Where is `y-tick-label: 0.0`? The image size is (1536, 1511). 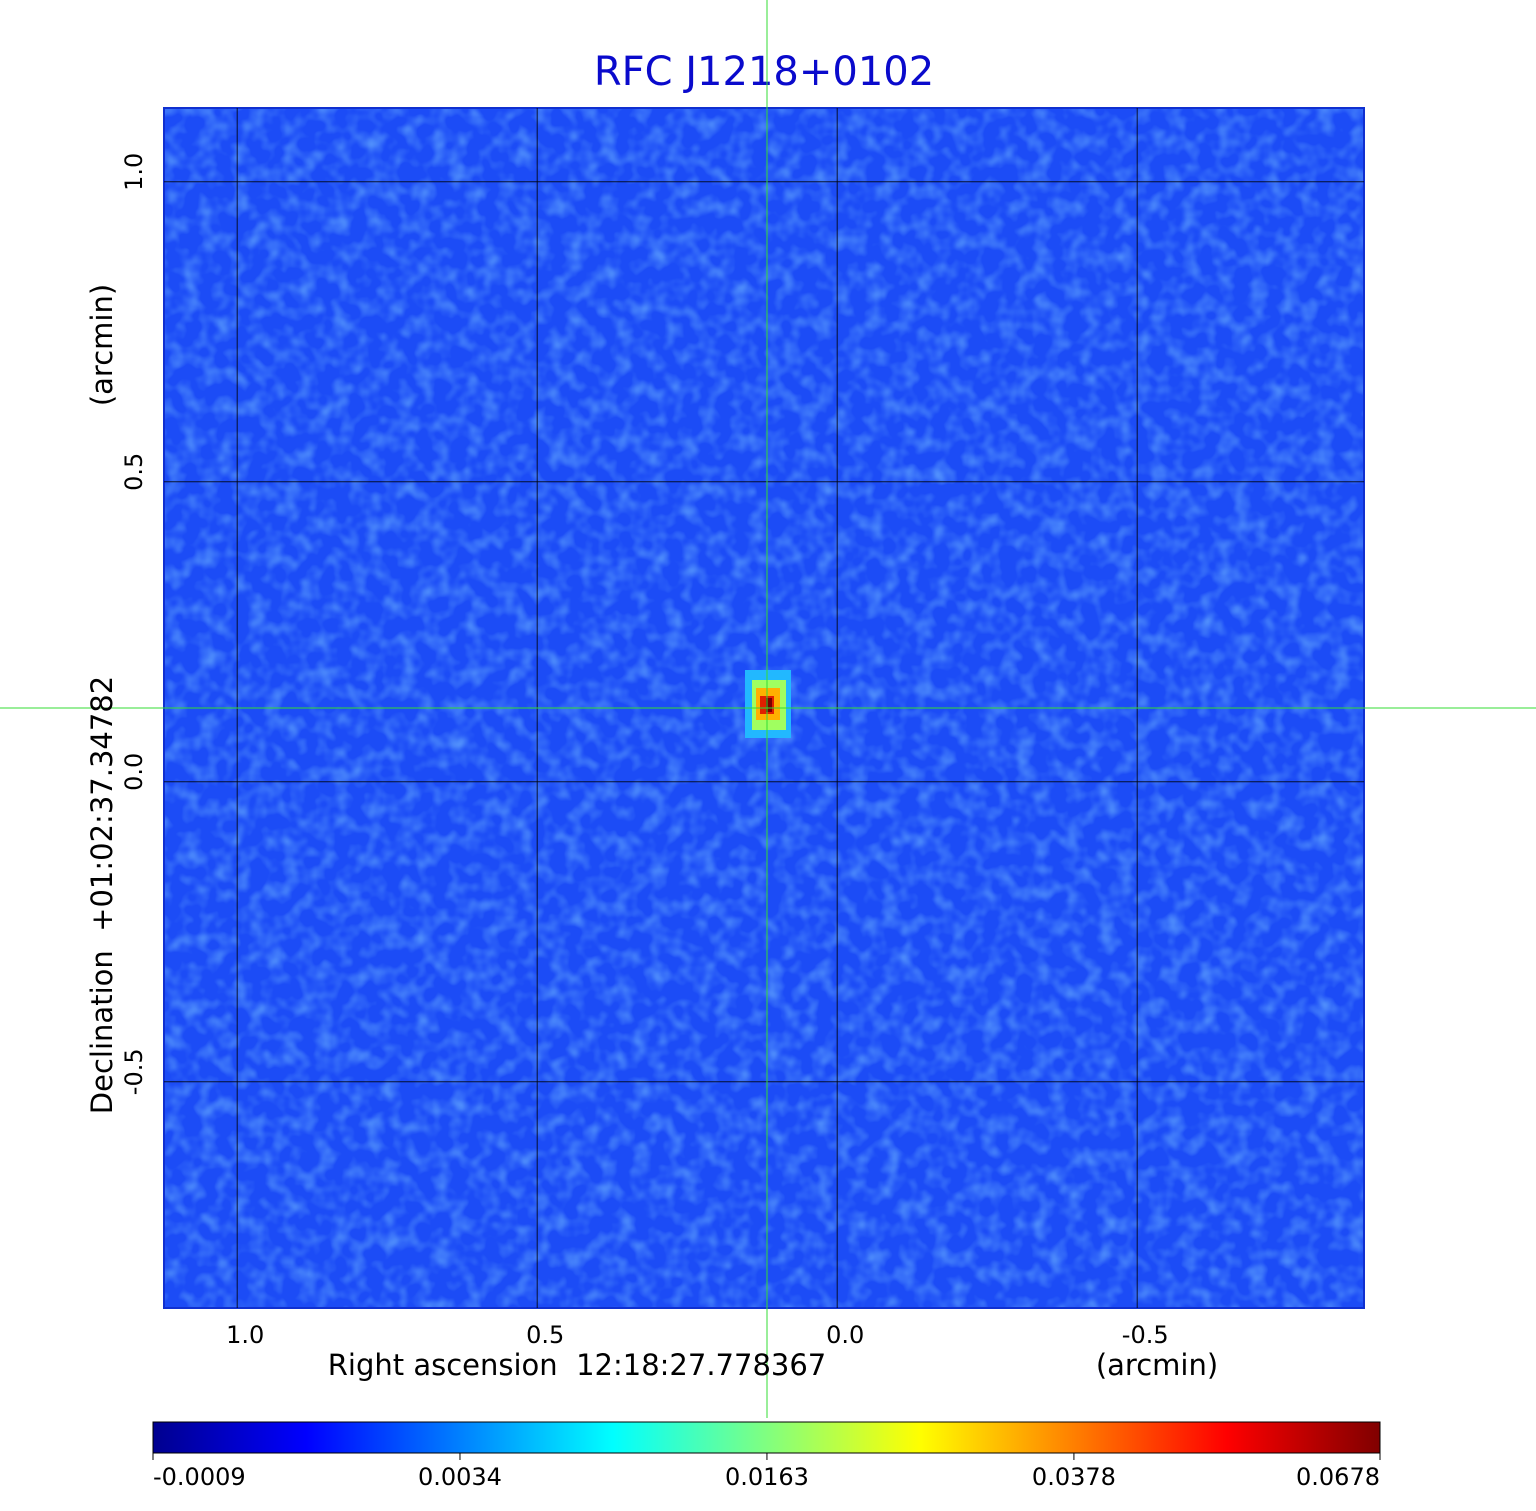 y-tick-label: 0.0 is located at coordinates (134, 772).